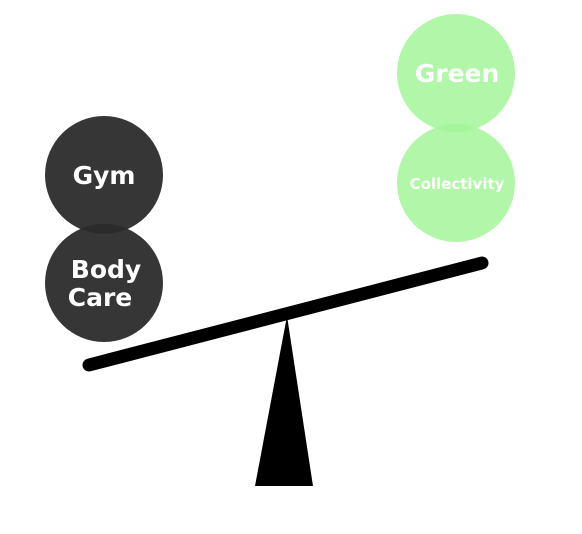 Image resolution: width=582 pixels, height=534 pixels. What do you see at coordinates (284, 401) in the screenshot?
I see `fulcrum` at bounding box center [284, 401].